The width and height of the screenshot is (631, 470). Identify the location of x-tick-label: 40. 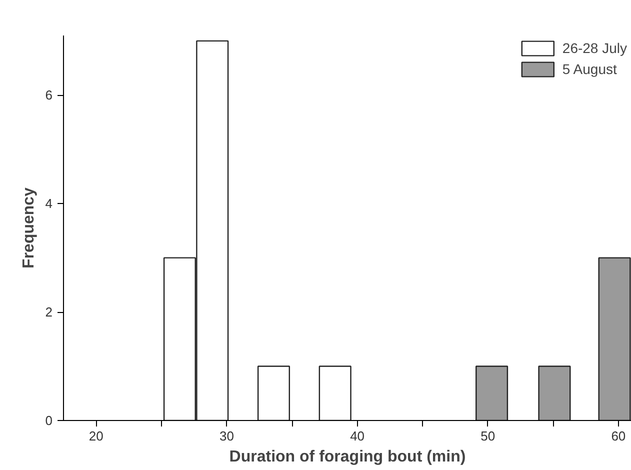
(357, 436).